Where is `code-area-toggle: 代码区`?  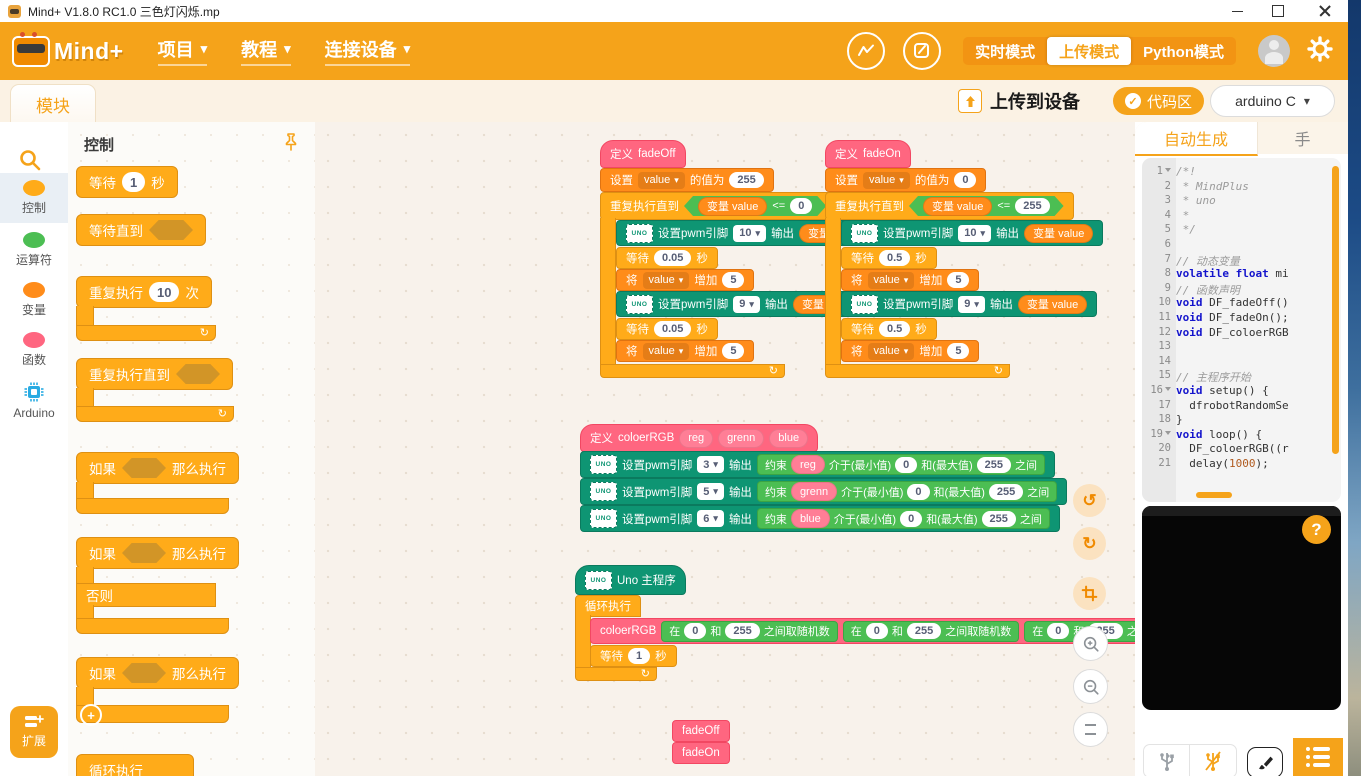 code-area-toggle: 代码区 is located at coordinates (1159, 101).